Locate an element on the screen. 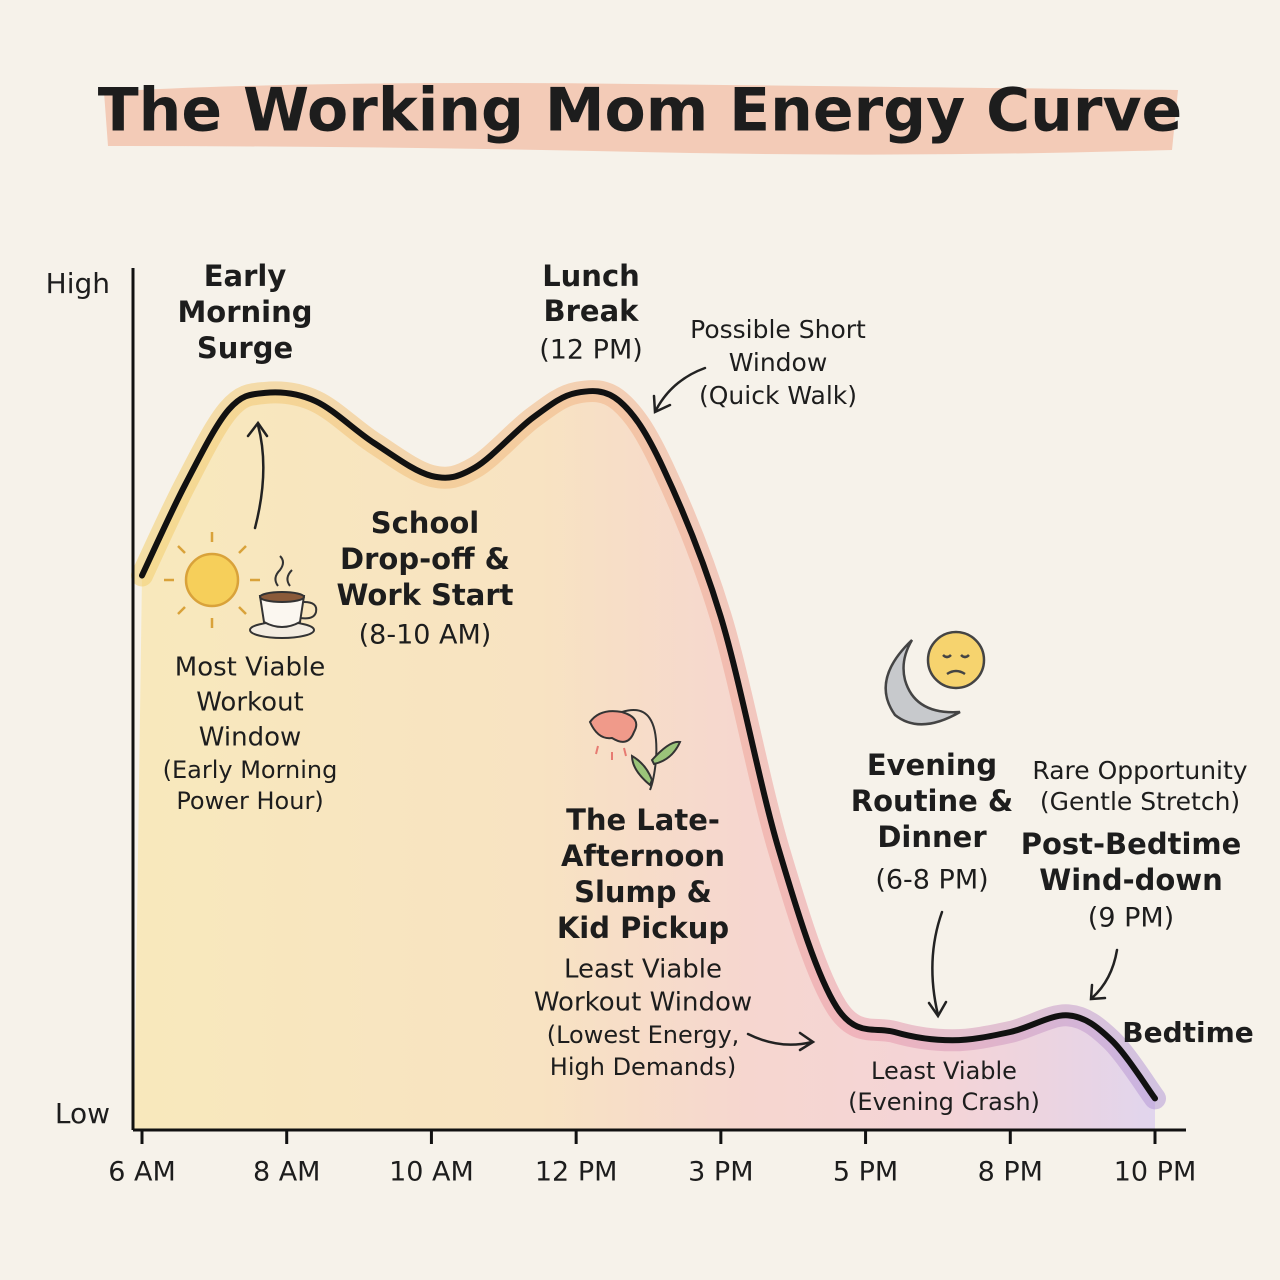 The width and height of the screenshot is (1280, 1280). annotation: (12 PM) is located at coordinates (591, 350).